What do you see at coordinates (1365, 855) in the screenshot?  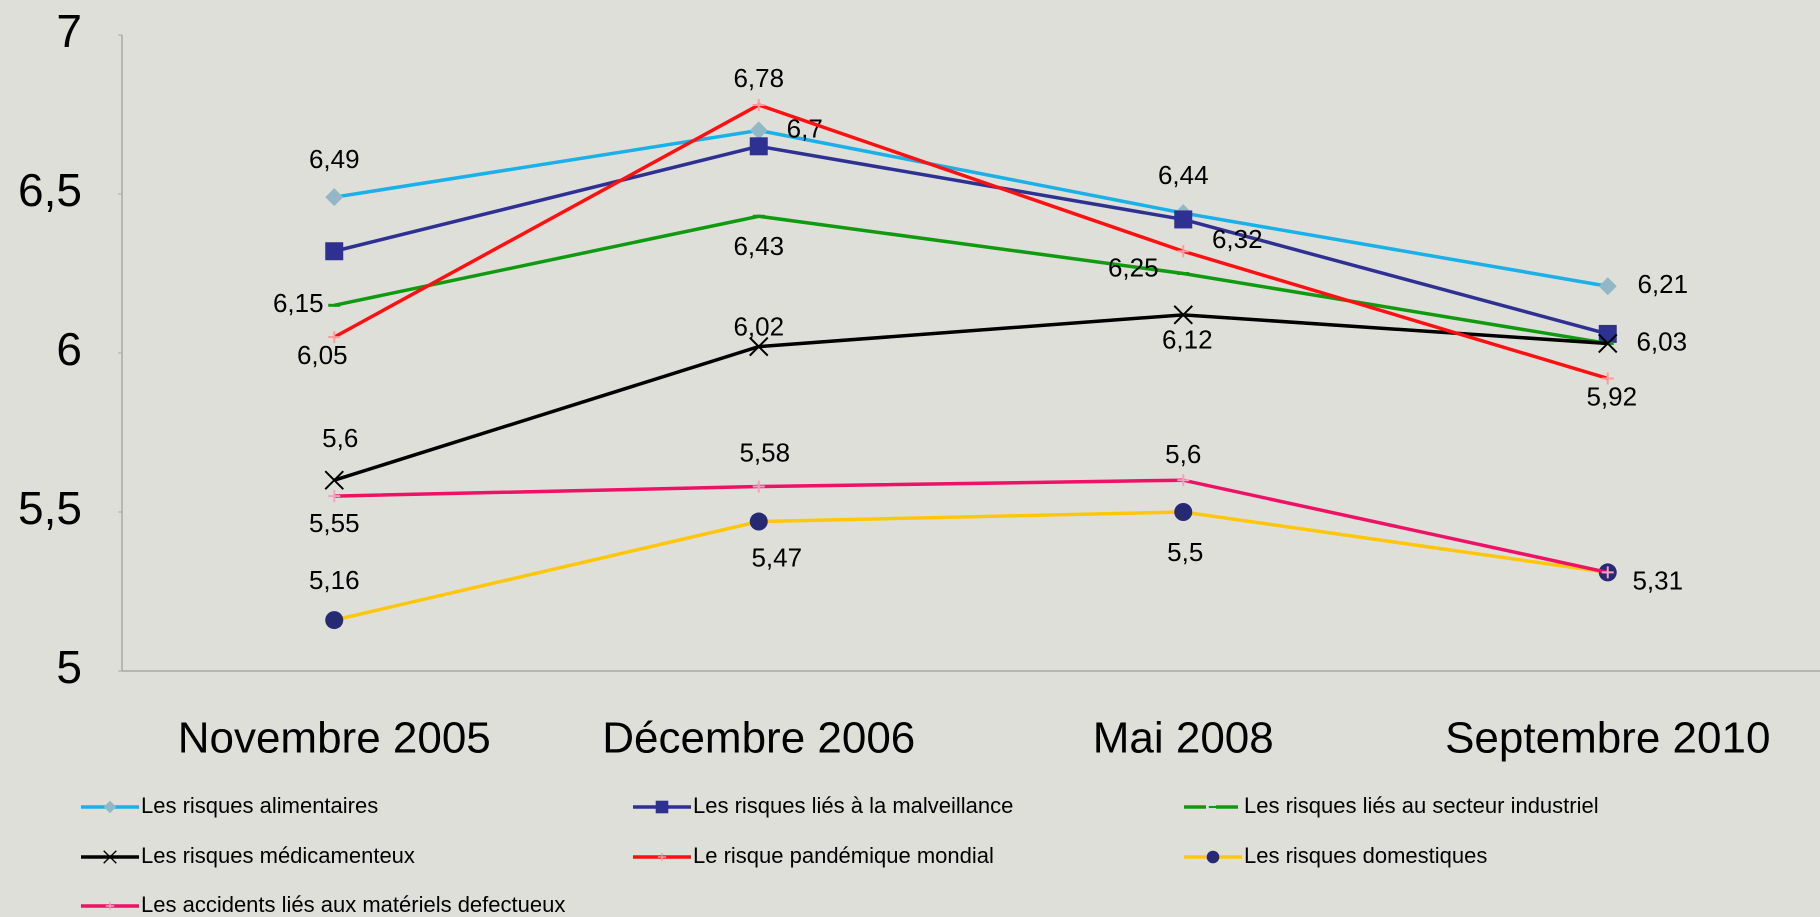 I see `legend-label: Les risques domestiques` at bounding box center [1365, 855].